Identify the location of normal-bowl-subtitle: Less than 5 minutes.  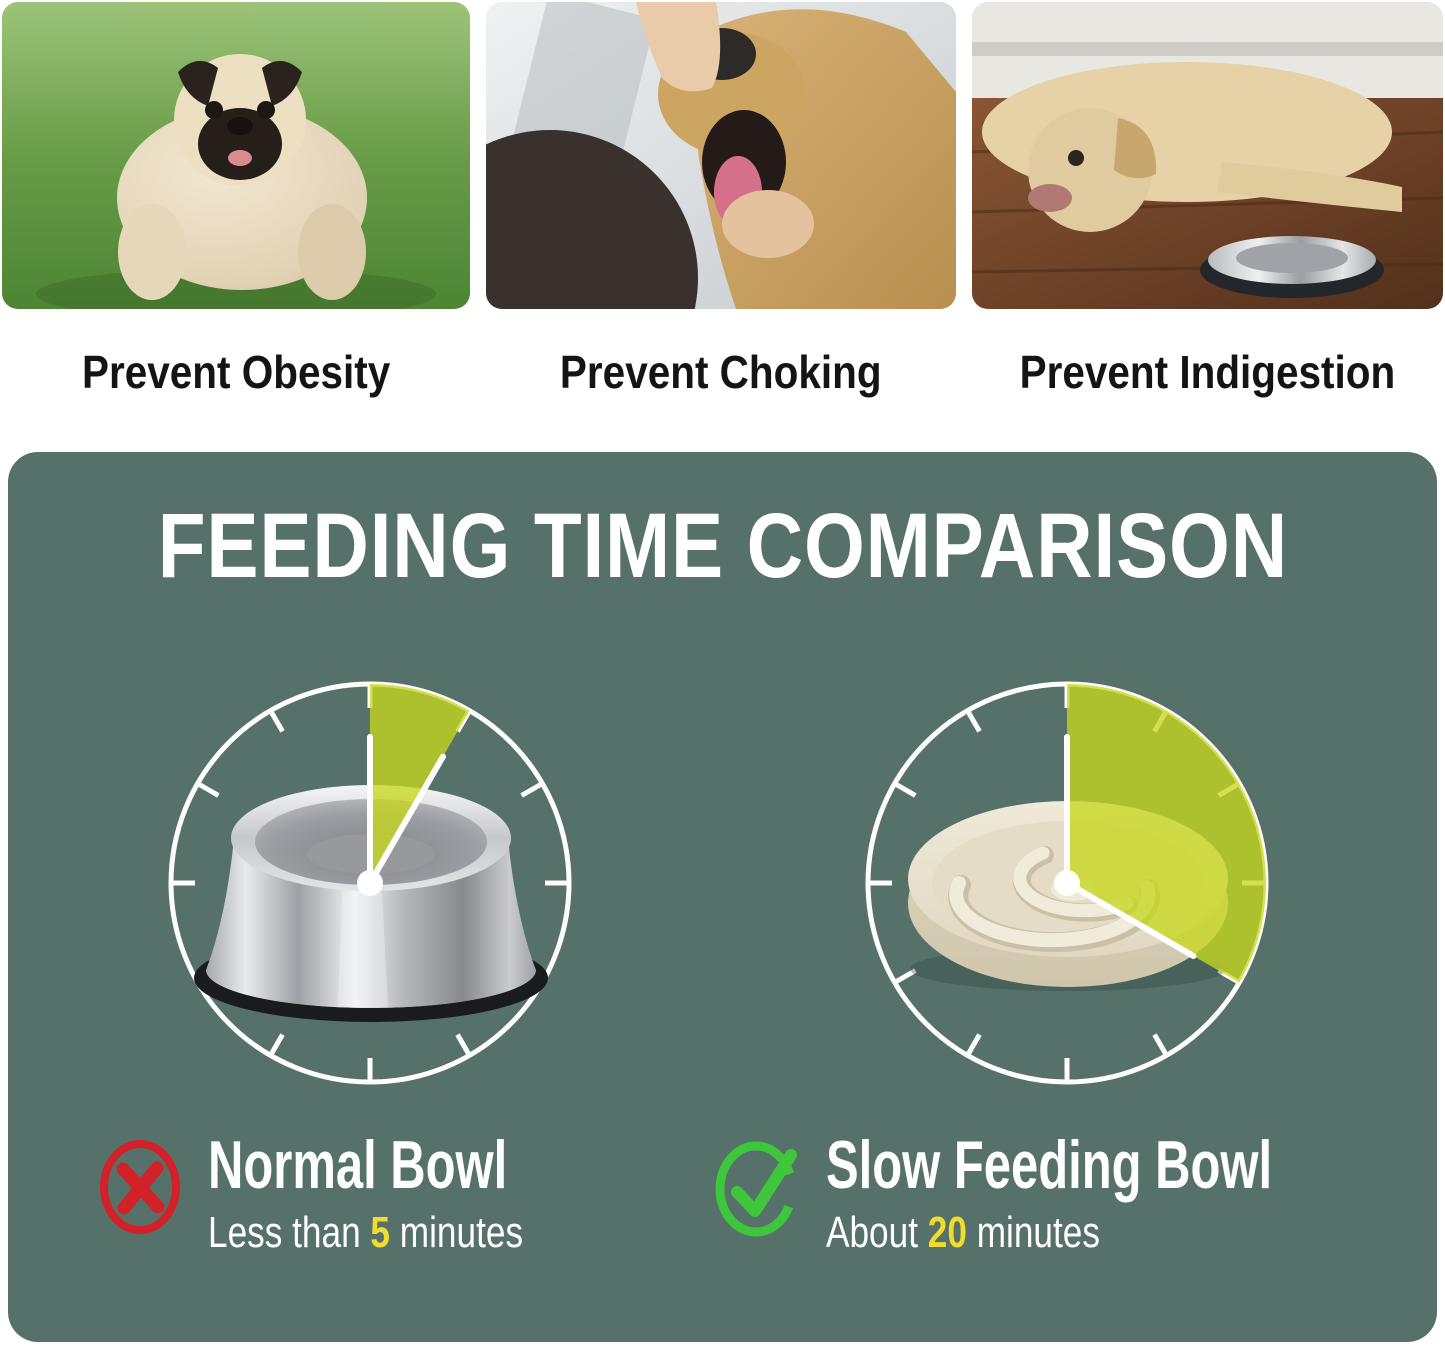
(366, 1232).